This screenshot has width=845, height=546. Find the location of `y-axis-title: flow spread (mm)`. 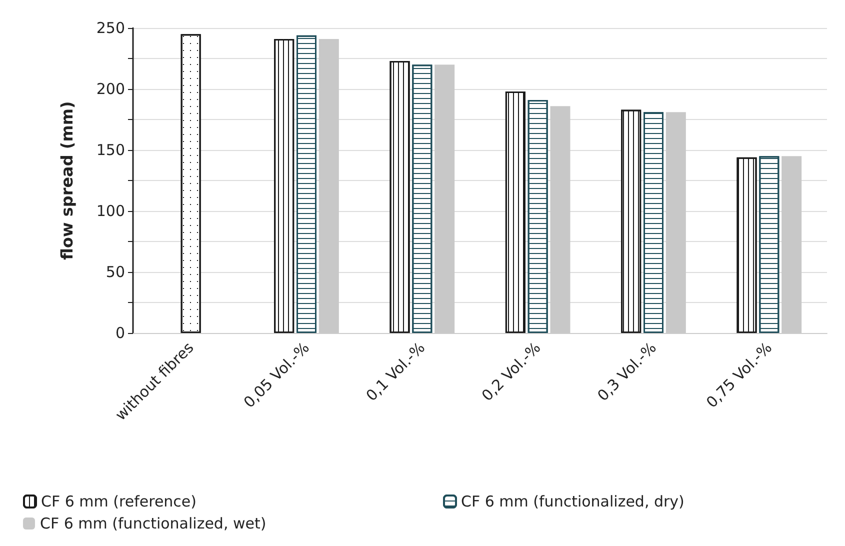

y-axis-title: flow spread (mm) is located at coordinates (67, 180).